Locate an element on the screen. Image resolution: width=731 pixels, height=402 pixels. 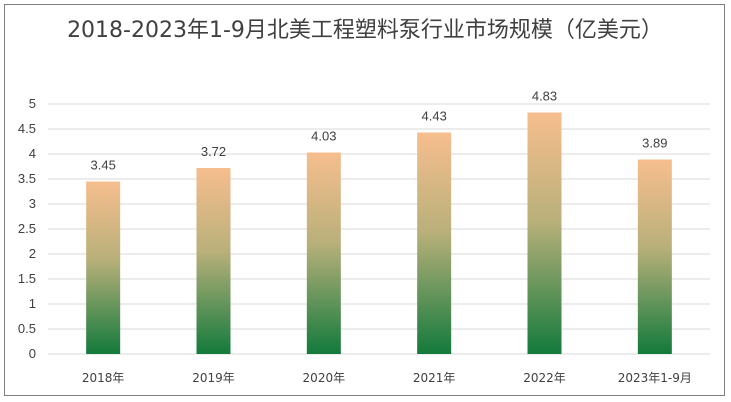
y-tick-label: 4.5 is located at coordinates (27, 128).